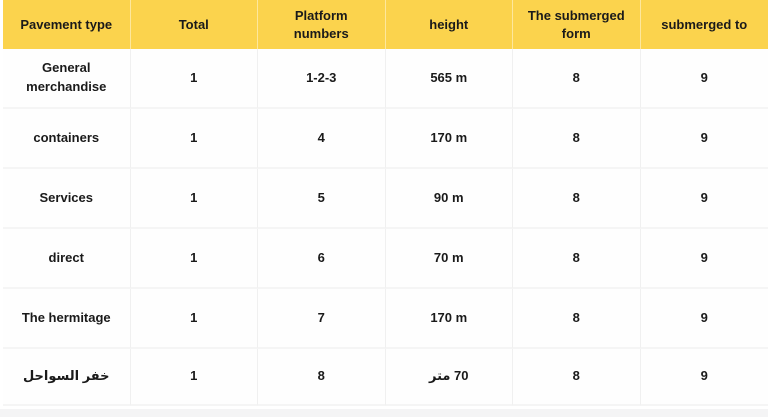 The image size is (768, 417). I want to click on table-cell: 70 m, so click(449, 259).